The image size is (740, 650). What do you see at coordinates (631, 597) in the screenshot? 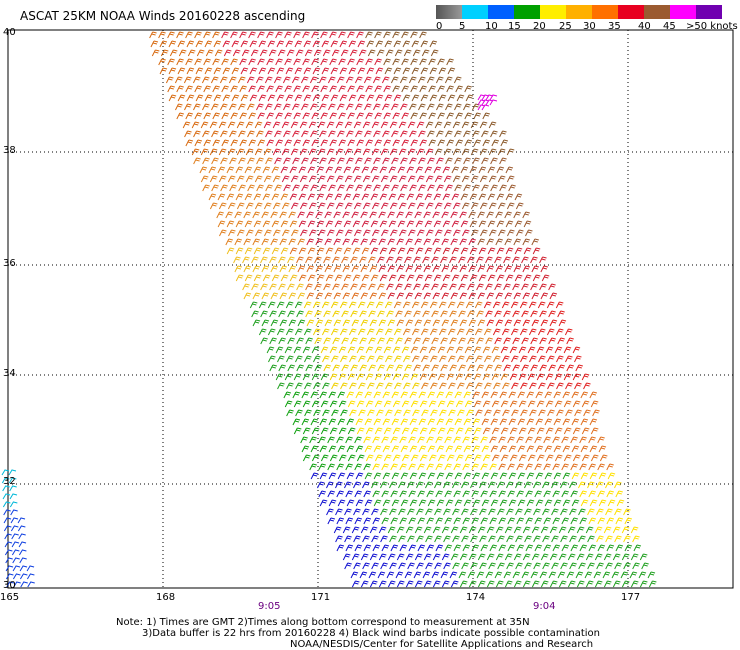
I see `lon-label-177: 177` at bounding box center [631, 597].